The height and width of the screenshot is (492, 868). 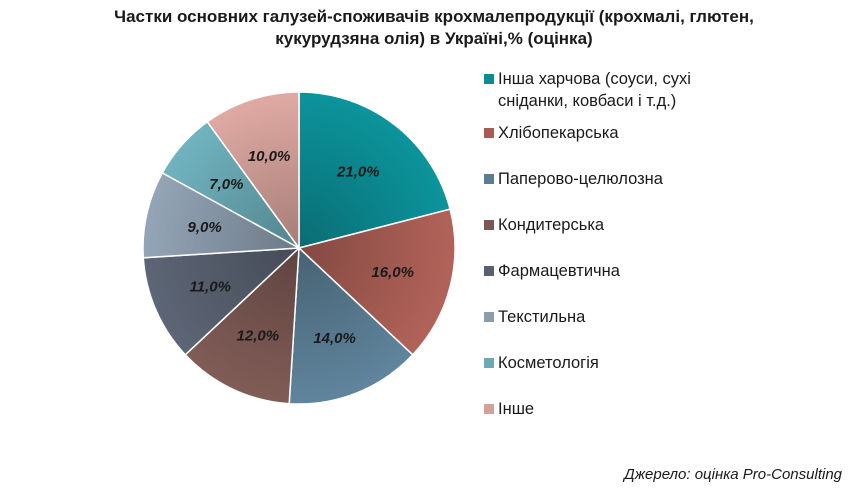 What do you see at coordinates (204, 227) in the screenshot?
I see `pie-value-label: 9,0%` at bounding box center [204, 227].